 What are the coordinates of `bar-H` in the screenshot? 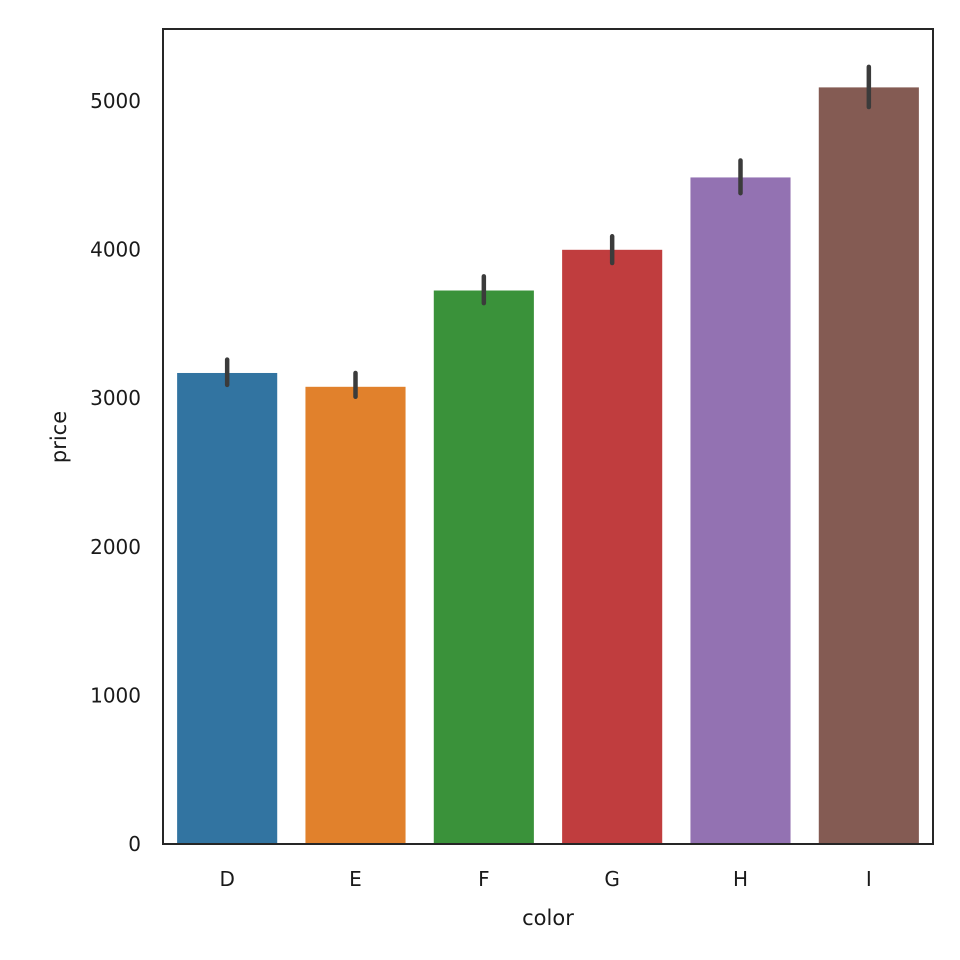 It's located at (740, 510).